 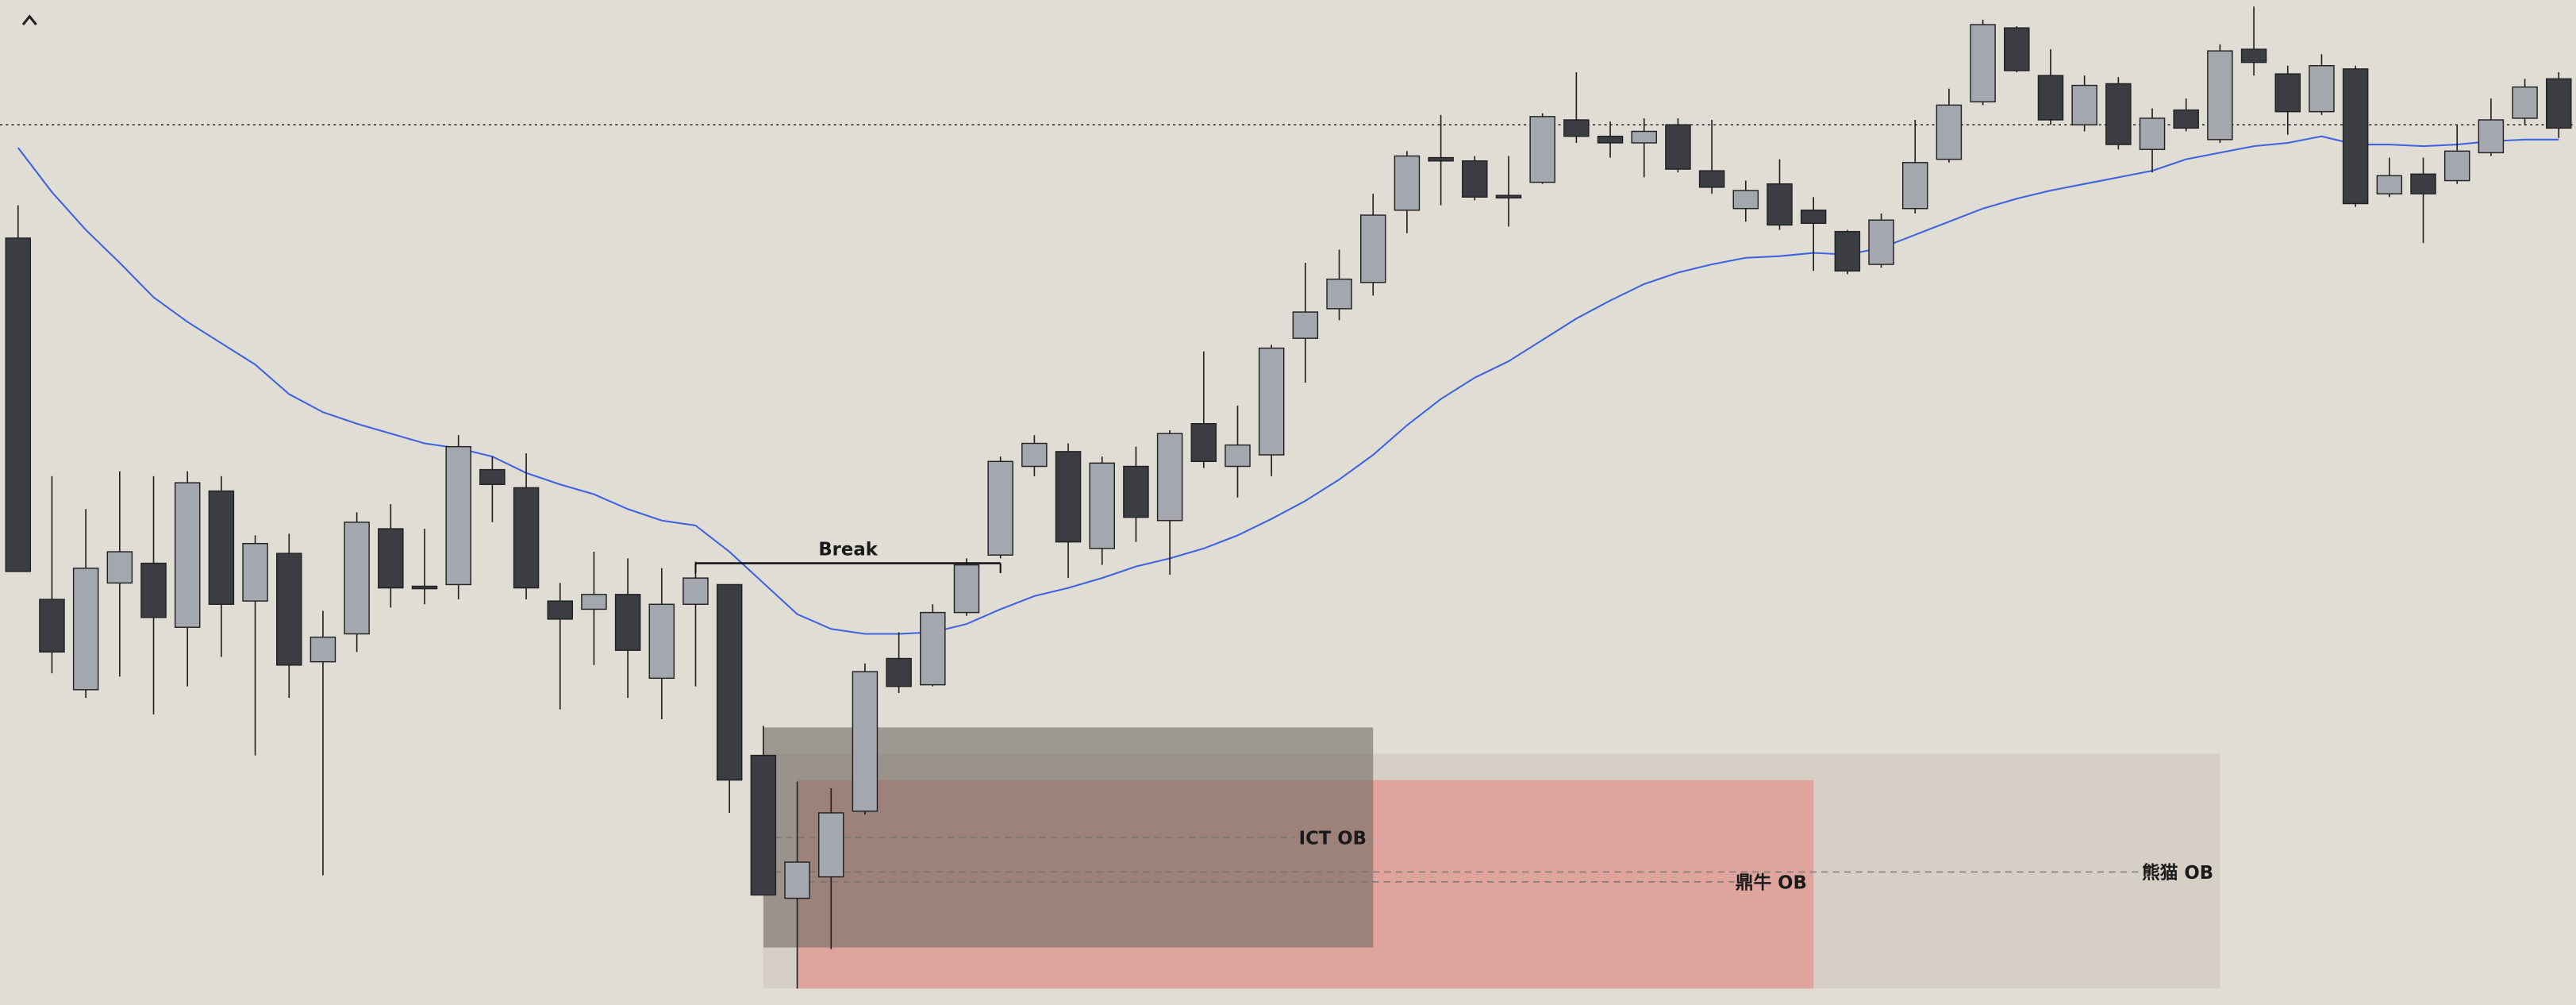 I want to click on zone-label: 熊猫 OB, so click(x=2177, y=873).